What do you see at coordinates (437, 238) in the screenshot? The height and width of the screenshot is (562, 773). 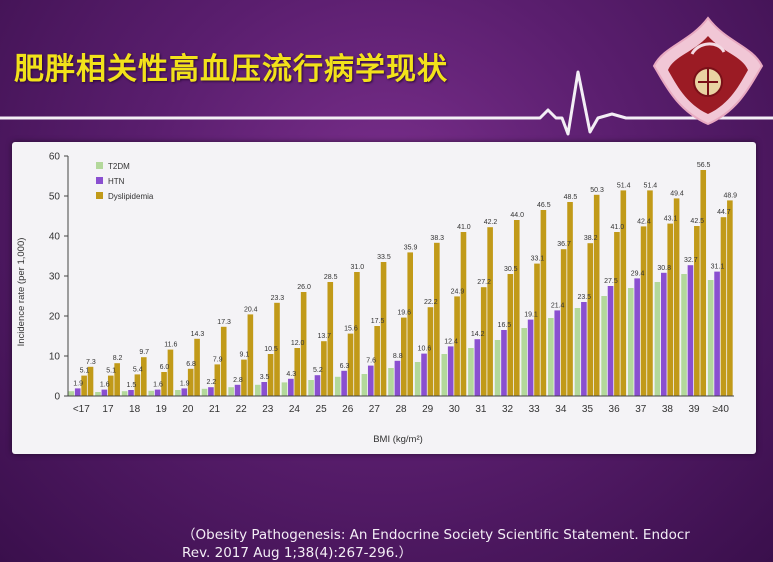 I see `bar-data-label: 38.3` at bounding box center [437, 238].